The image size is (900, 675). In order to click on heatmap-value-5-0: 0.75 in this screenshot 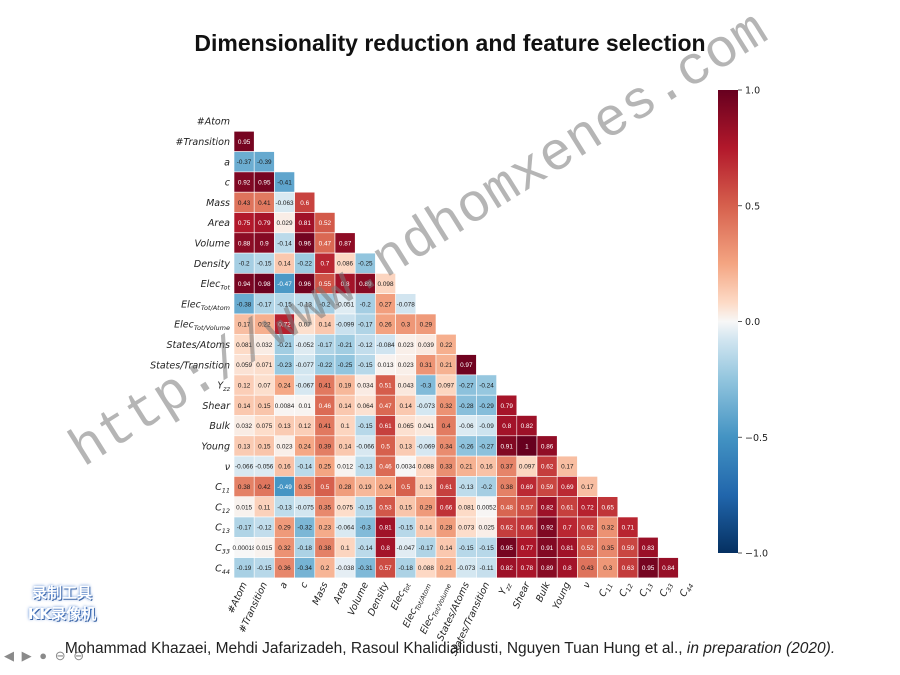, I will do `click(244, 223)`.